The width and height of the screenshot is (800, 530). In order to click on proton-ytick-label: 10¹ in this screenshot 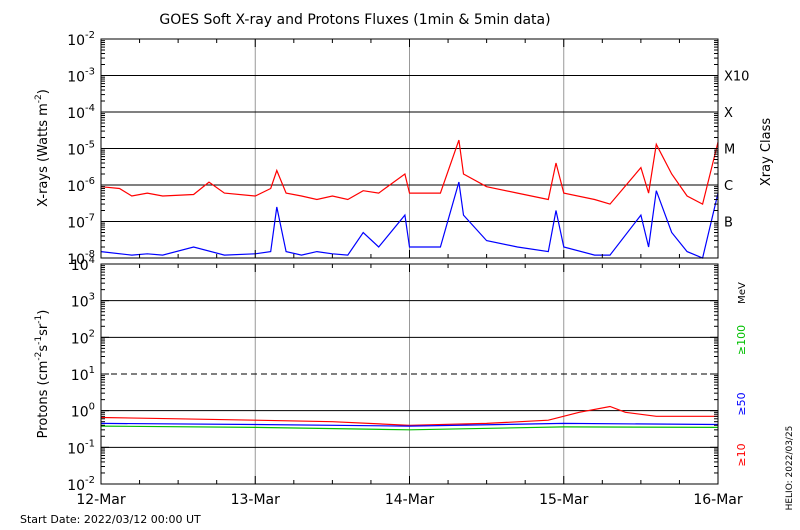, I will do `click(83, 374)`.